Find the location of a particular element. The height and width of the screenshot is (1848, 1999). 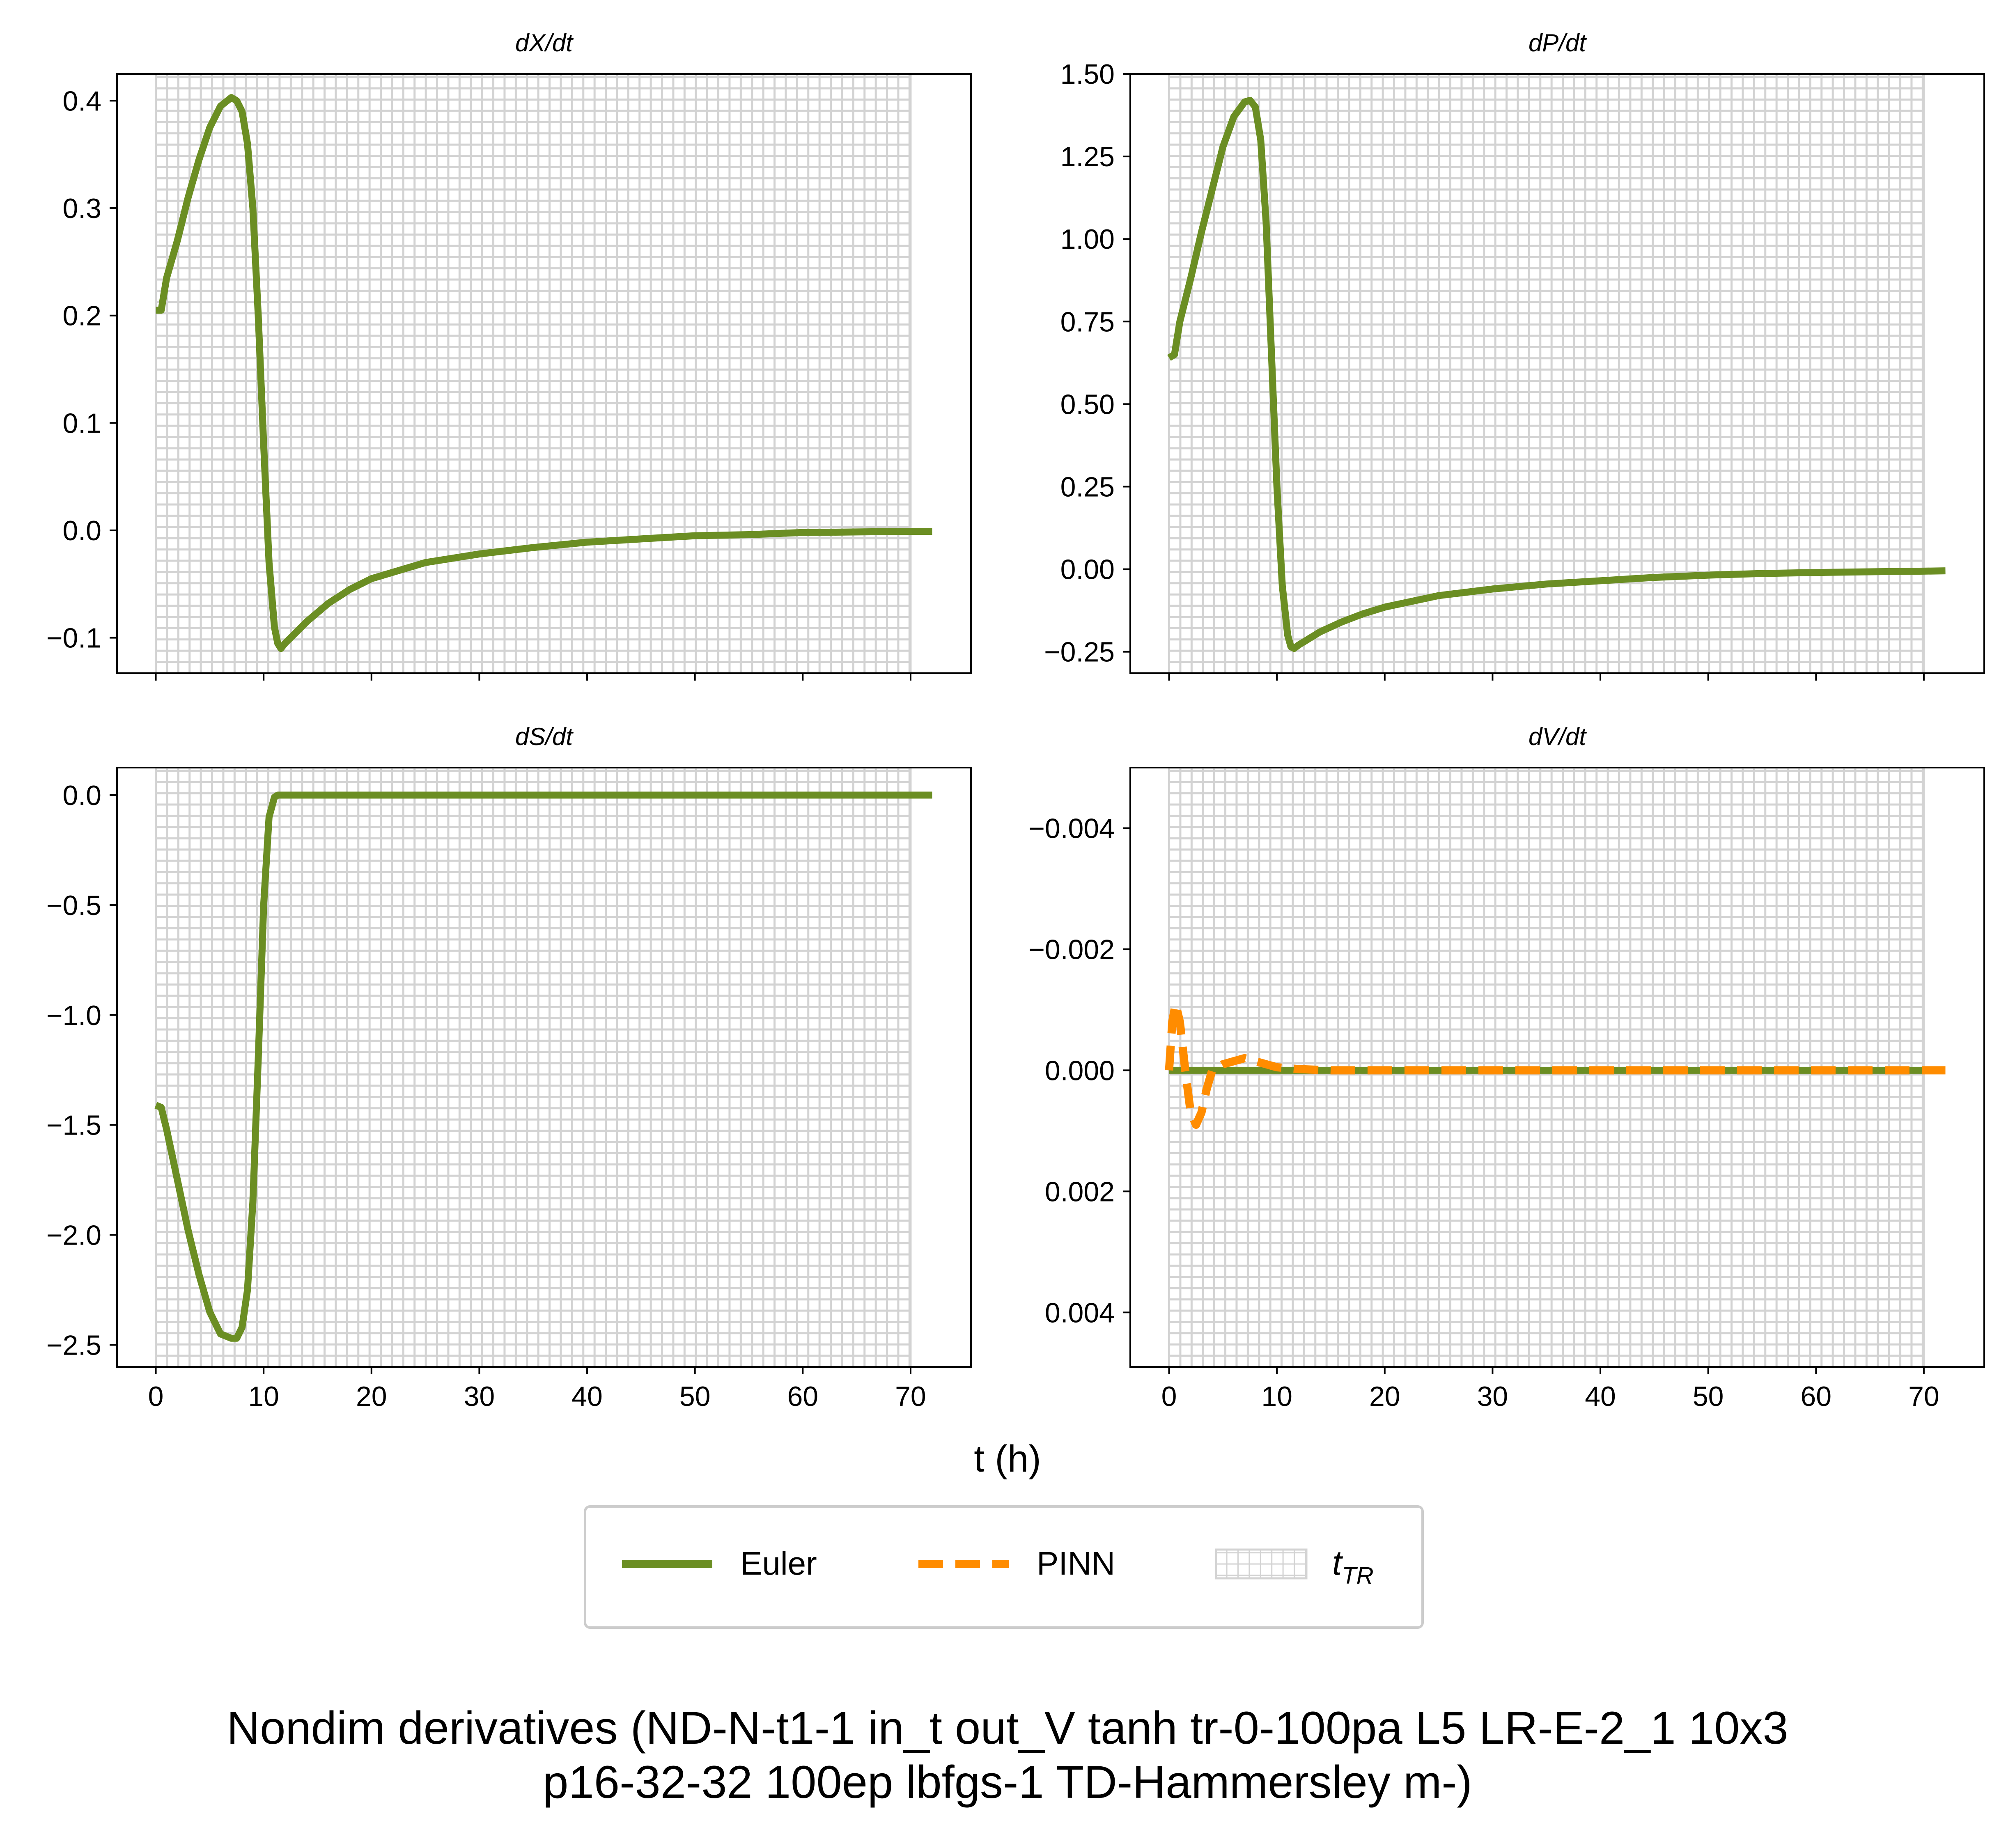

subplot-title-dx-dt: dX/dt is located at coordinates (544, 43).